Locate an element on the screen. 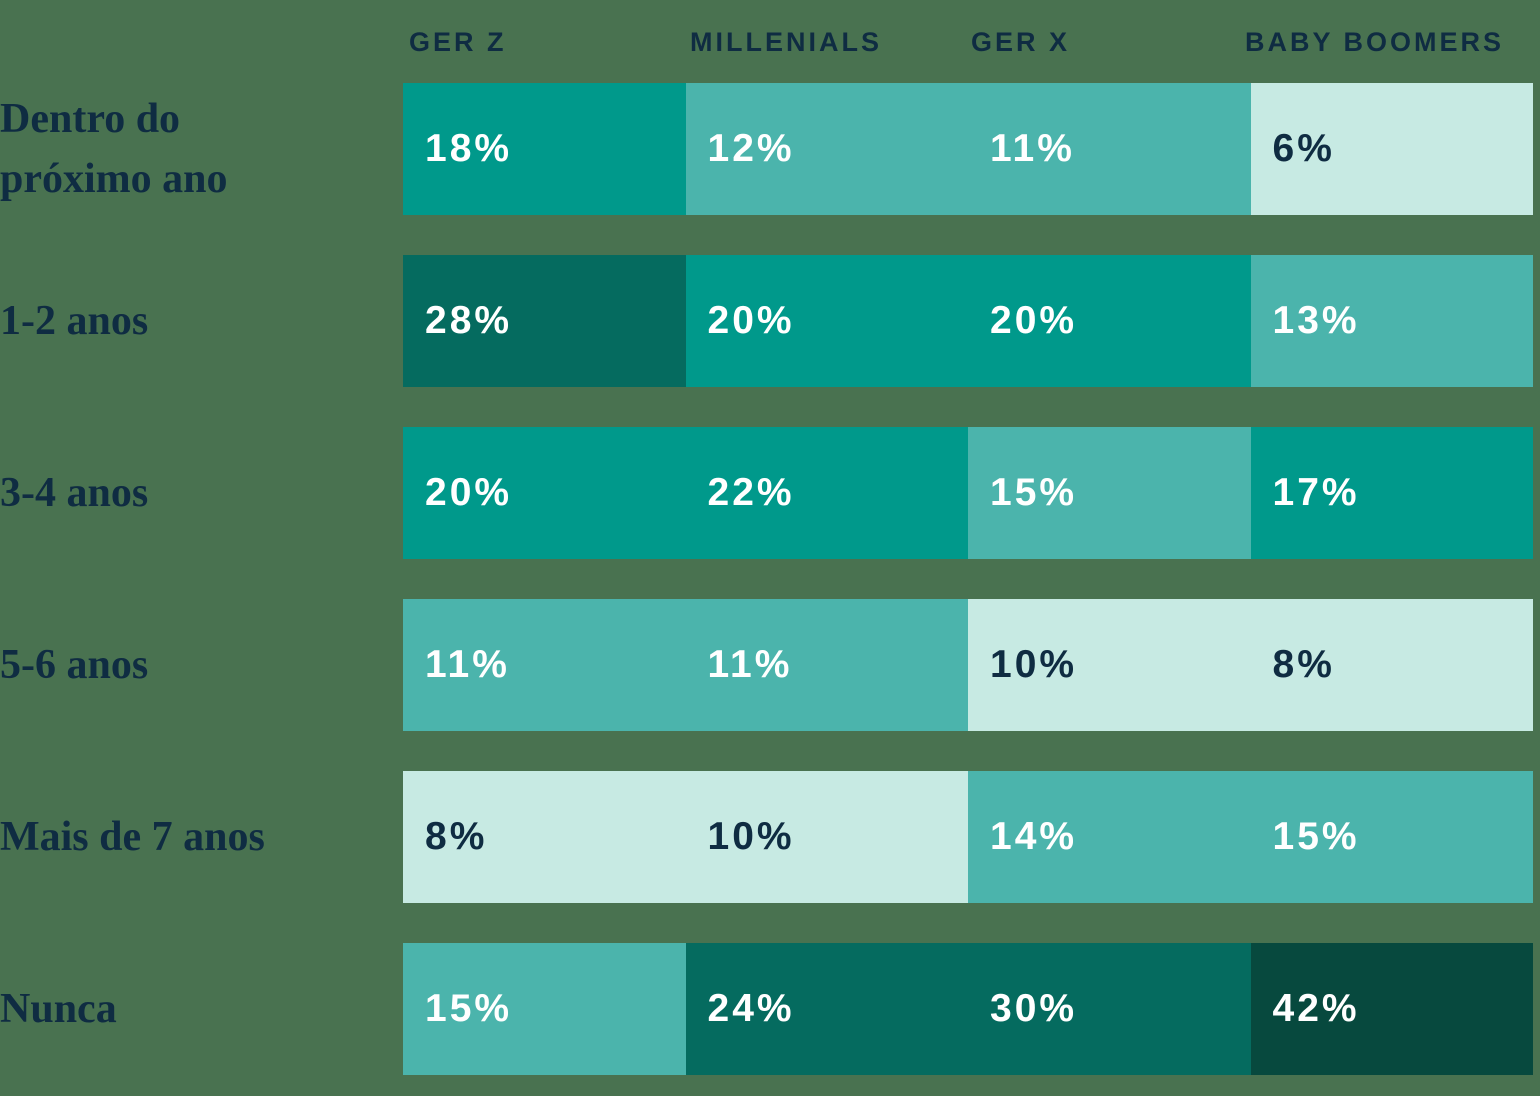 Image resolution: width=1540 pixels, height=1096 pixels. row-label-3-4-anos: 3-4 anos is located at coordinates (201, 493).